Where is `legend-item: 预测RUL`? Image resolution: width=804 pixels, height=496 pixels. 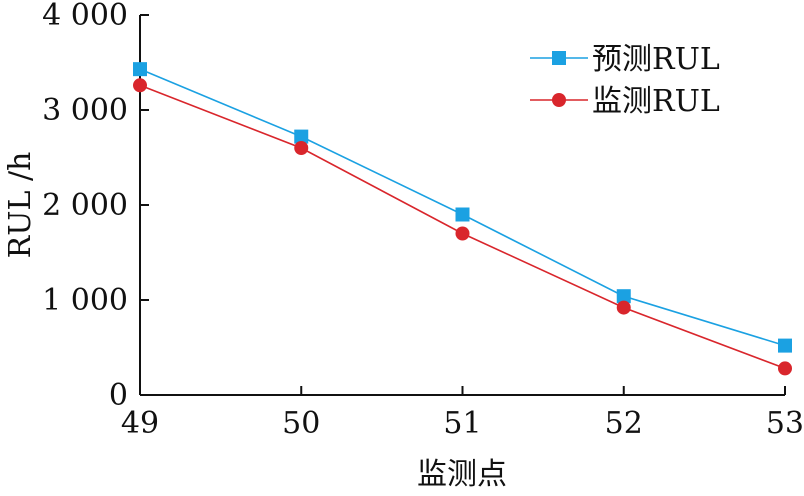
legend-item: 预测RUL is located at coordinates (625, 59).